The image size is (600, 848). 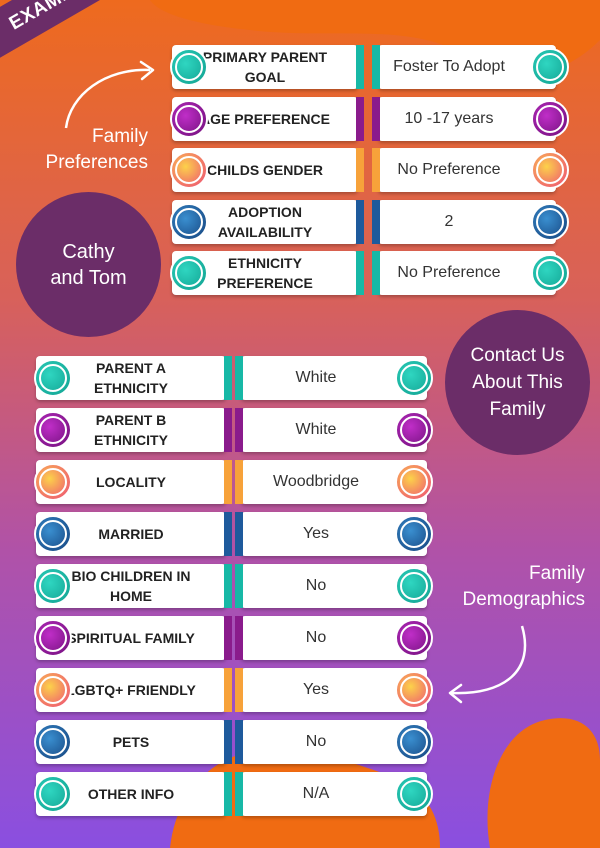 What do you see at coordinates (300, 534) in the screenshot?
I see `profile-row-married: MARRIED Yes` at bounding box center [300, 534].